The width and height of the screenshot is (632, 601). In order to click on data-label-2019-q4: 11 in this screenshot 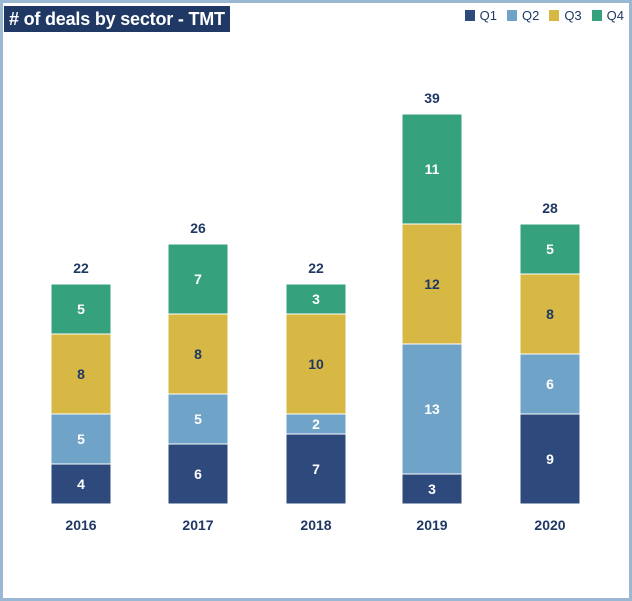, I will do `click(432, 169)`.